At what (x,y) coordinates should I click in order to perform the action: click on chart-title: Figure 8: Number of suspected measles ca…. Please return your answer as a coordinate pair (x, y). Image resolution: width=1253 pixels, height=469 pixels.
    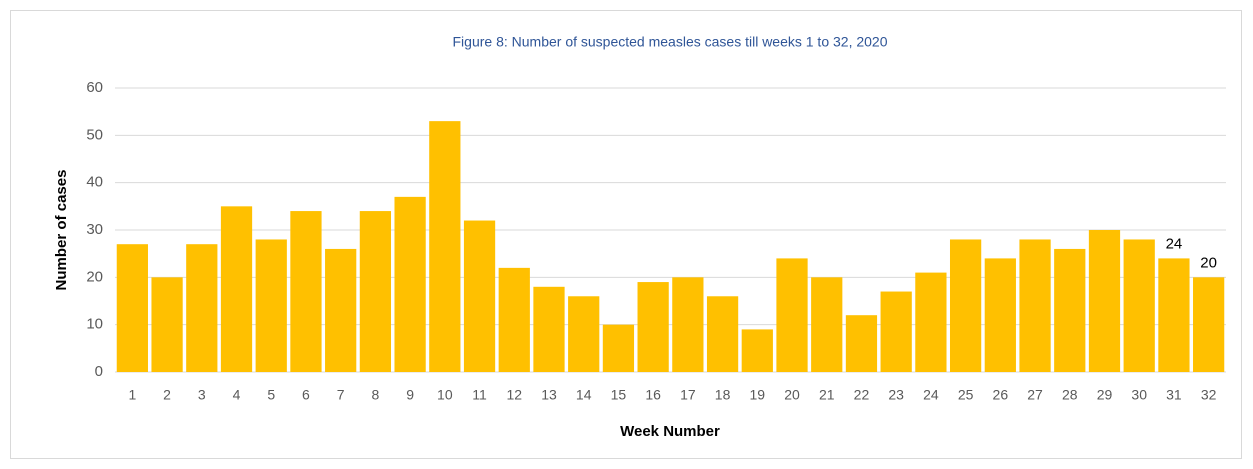
    Looking at the image, I should click on (670, 42).